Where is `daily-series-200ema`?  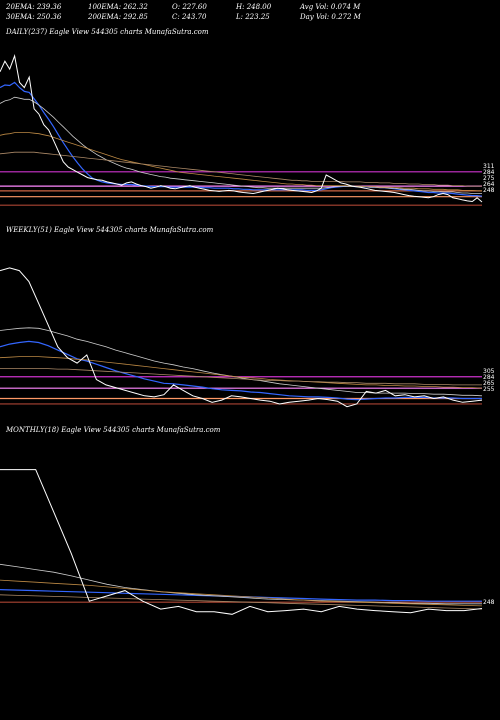
daily-series-200ema is located at coordinates (241, 169).